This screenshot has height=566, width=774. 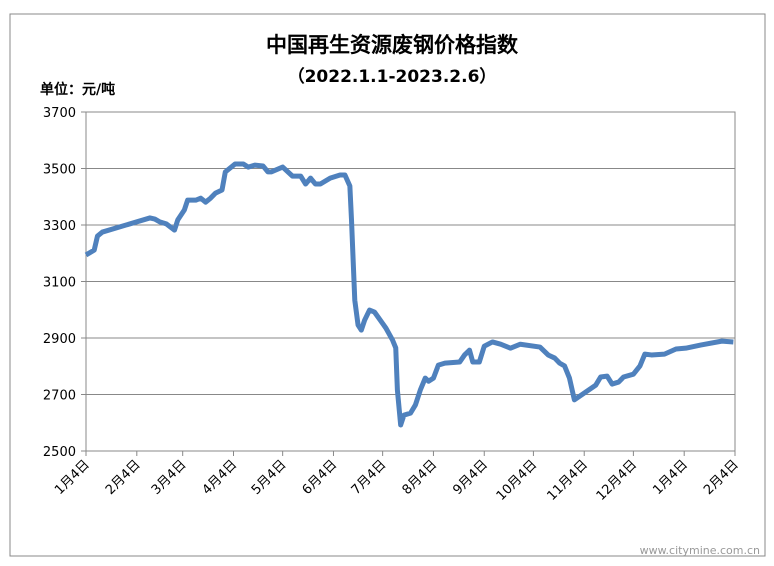 I want to click on y-tick-label: 2700, so click(x=59, y=396).